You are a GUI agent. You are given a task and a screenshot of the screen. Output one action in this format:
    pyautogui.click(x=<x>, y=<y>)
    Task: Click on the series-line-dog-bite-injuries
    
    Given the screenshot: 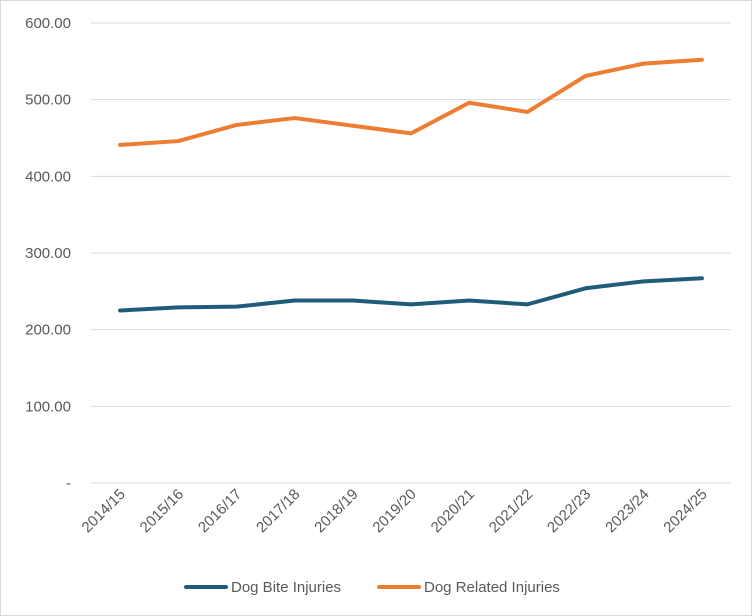 What is the action you would take?
    pyautogui.click(x=411, y=294)
    